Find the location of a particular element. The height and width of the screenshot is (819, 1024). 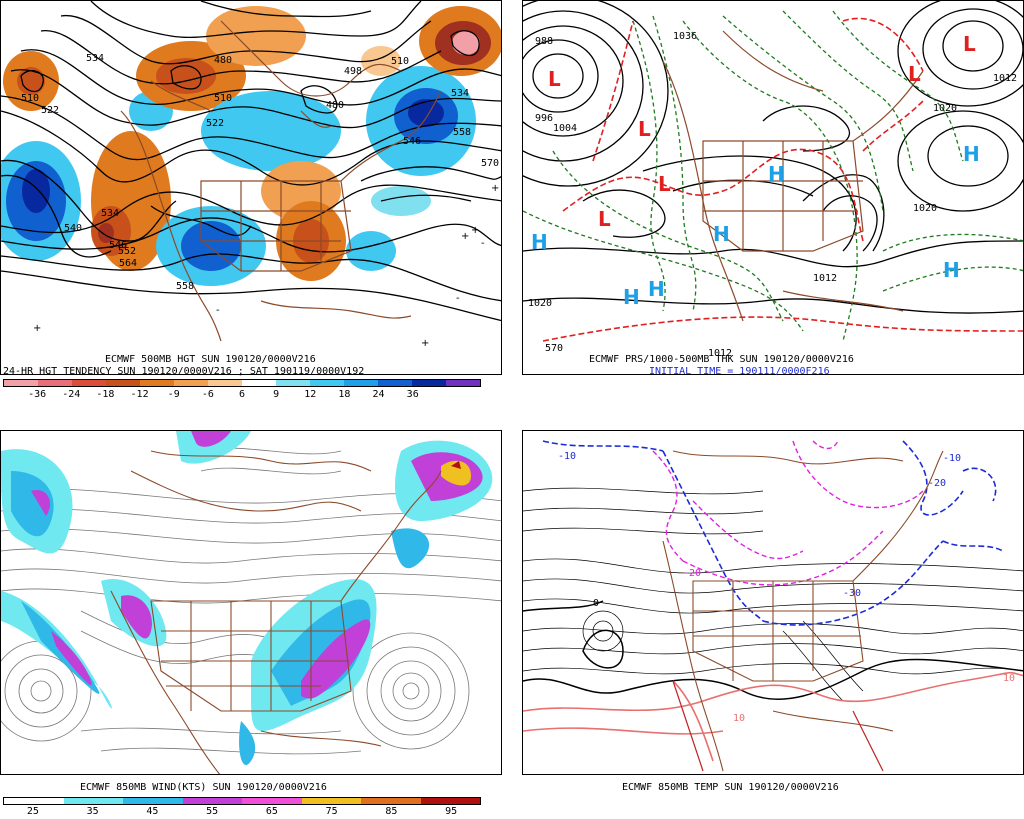

colorbar-tick-label: 36 is located at coordinates (412, 394).